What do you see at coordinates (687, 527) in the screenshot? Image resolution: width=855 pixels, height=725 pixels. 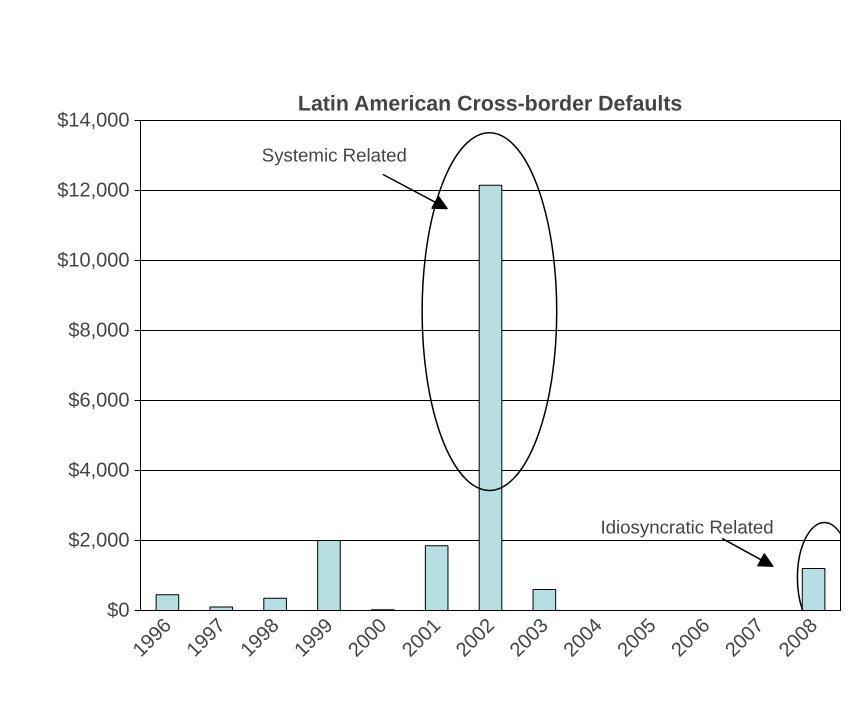 I see `annotation: Idiosyncratic Related` at bounding box center [687, 527].